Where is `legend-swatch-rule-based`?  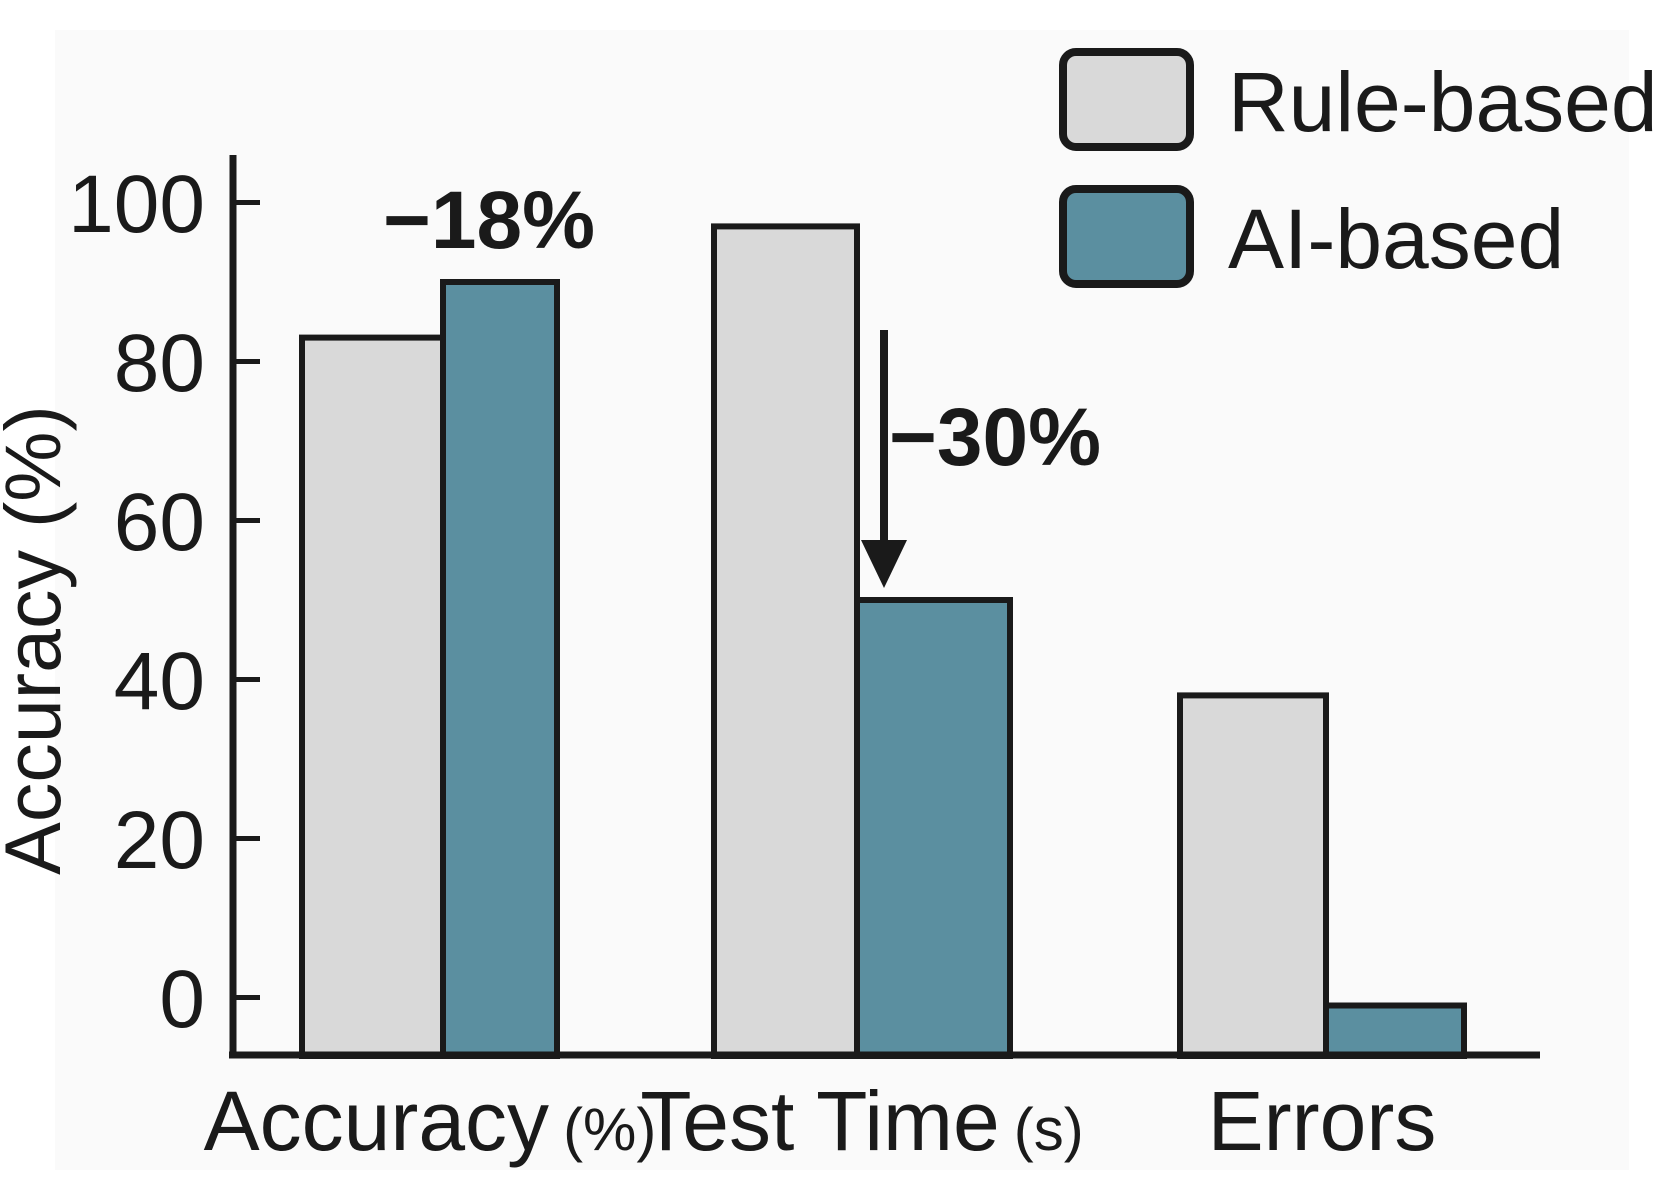
legend-swatch-rule-based is located at coordinates (1126, 99).